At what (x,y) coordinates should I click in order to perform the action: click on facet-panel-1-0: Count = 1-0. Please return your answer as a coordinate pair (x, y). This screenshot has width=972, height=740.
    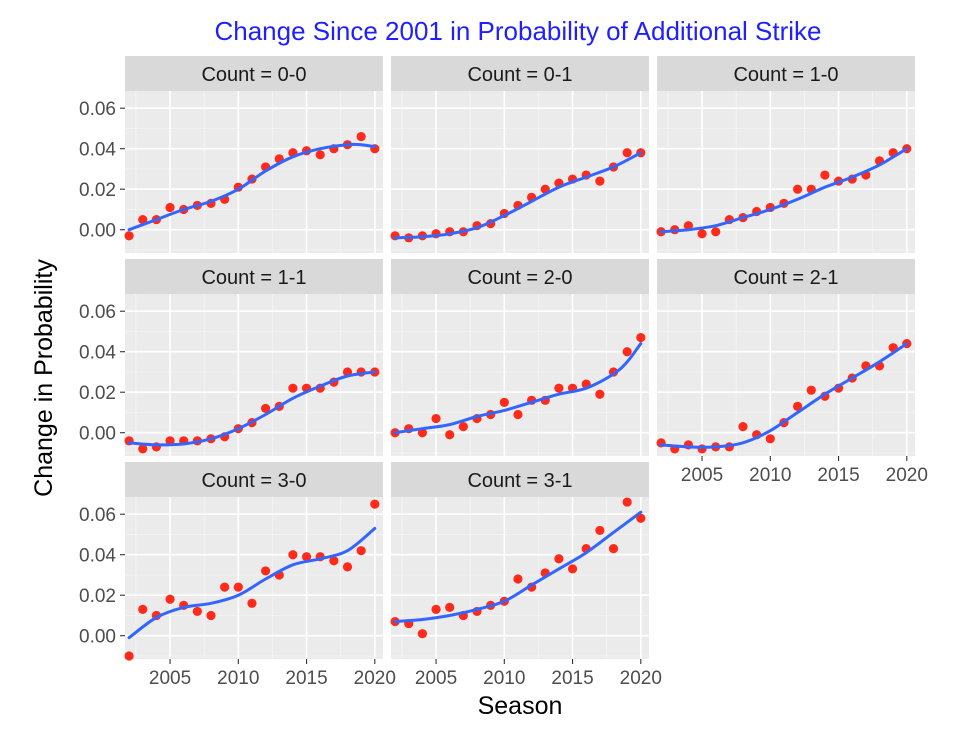
    Looking at the image, I should click on (785, 154).